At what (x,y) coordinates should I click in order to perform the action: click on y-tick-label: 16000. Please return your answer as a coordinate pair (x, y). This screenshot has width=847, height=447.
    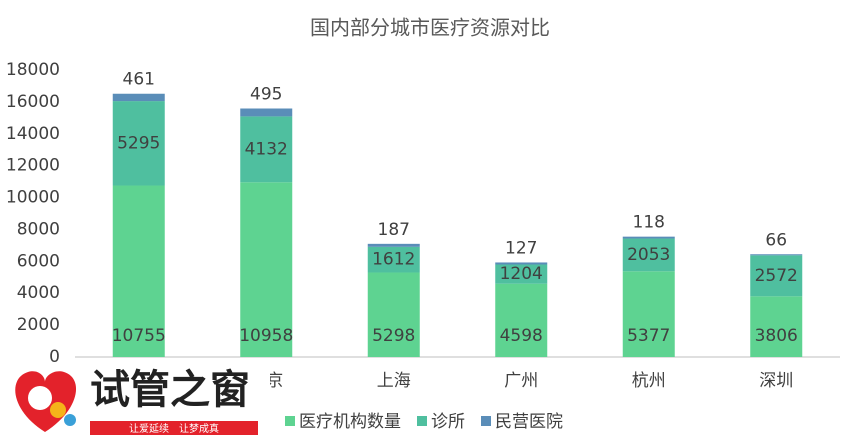
    Looking at the image, I should click on (33, 102).